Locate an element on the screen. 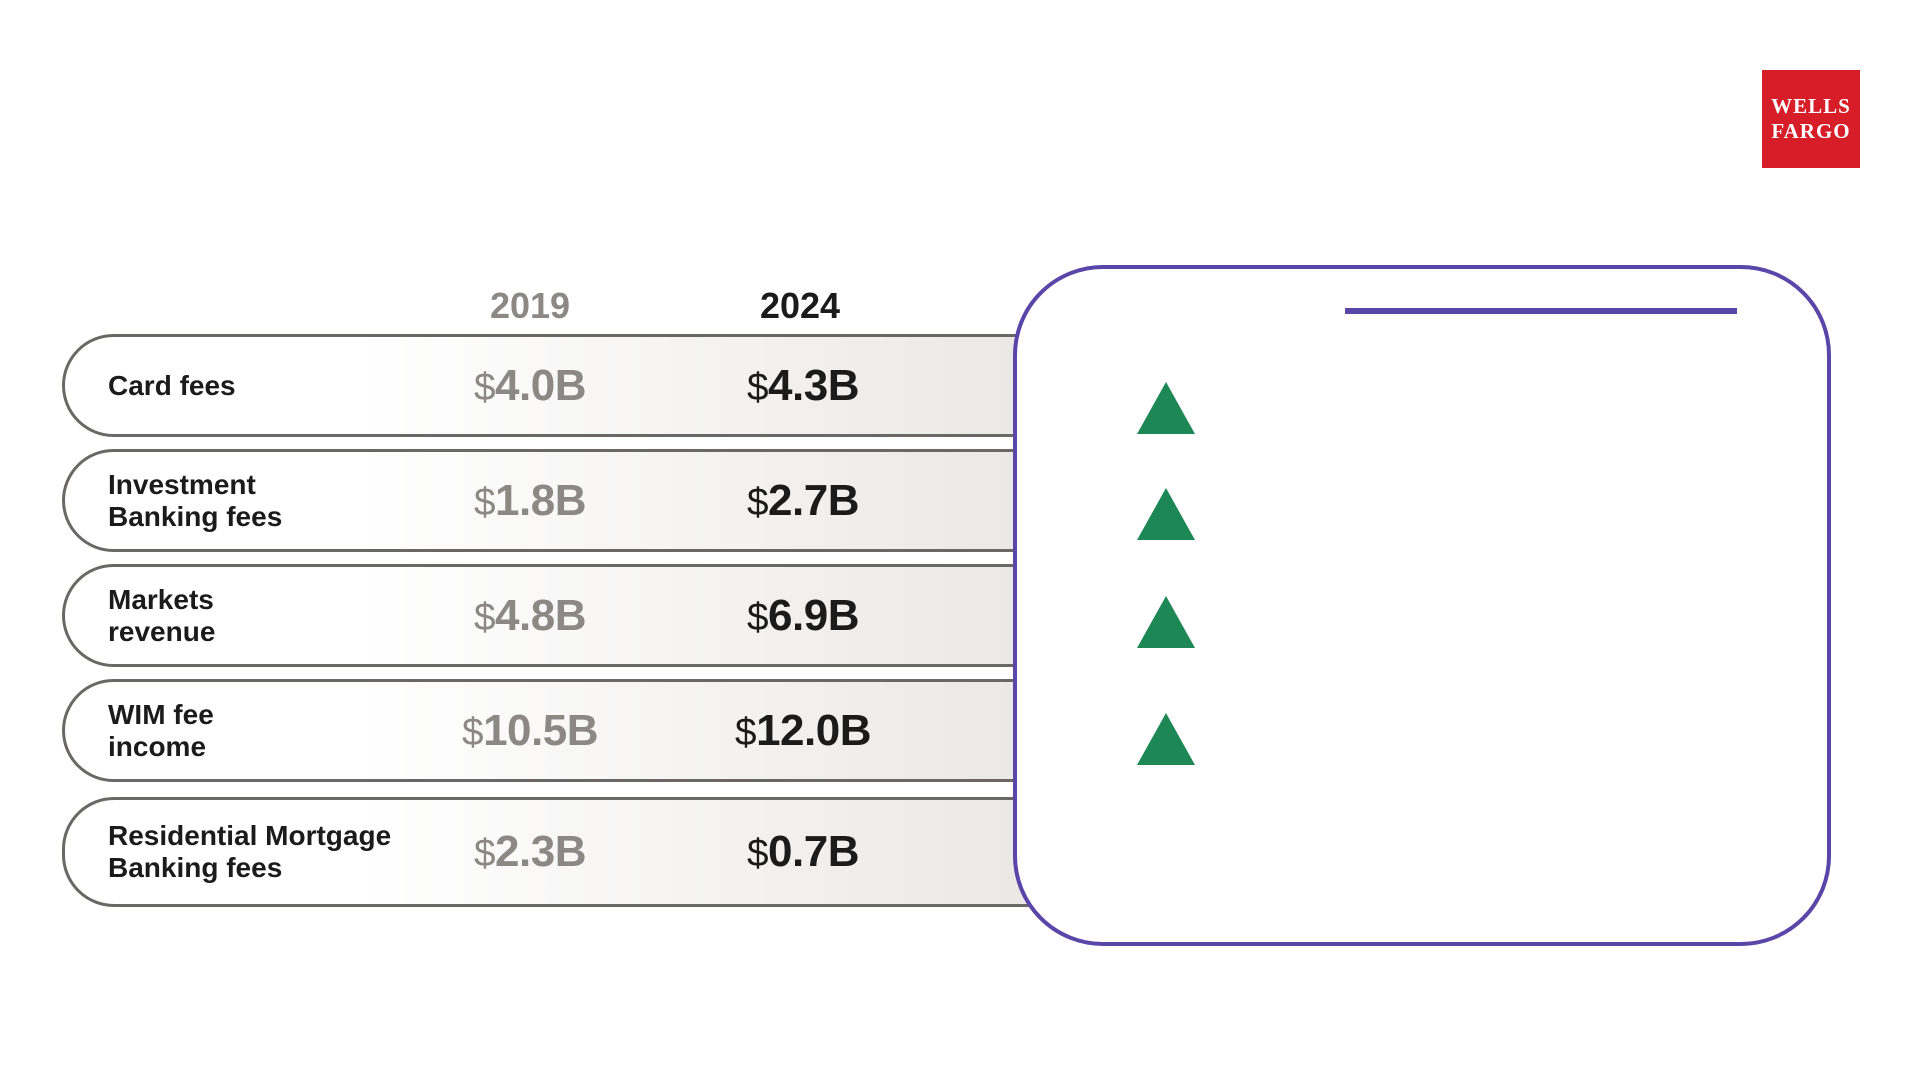 This screenshot has width=1920, height=1080. column-header-2024: 2024 is located at coordinates (800, 305).